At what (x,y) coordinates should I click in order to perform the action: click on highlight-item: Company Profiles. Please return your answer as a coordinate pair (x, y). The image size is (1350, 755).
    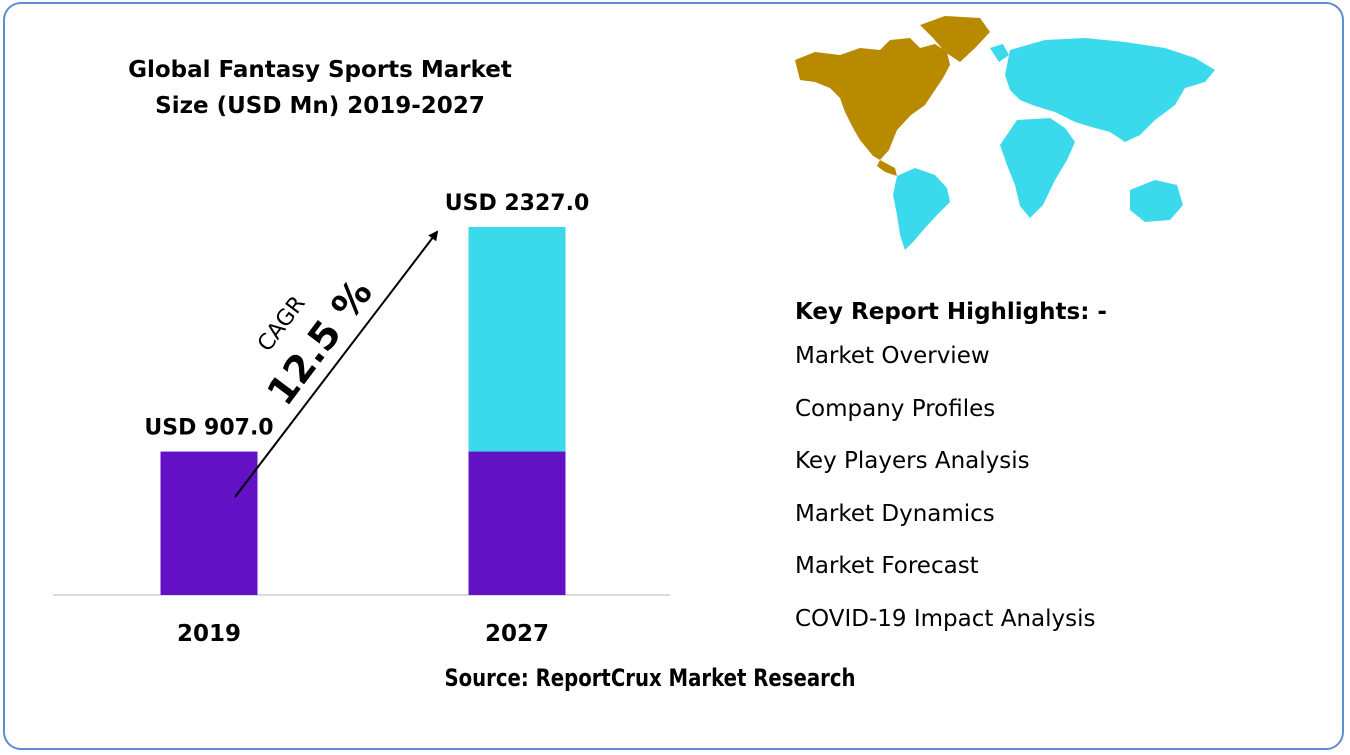
    Looking at the image, I should click on (895, 408).